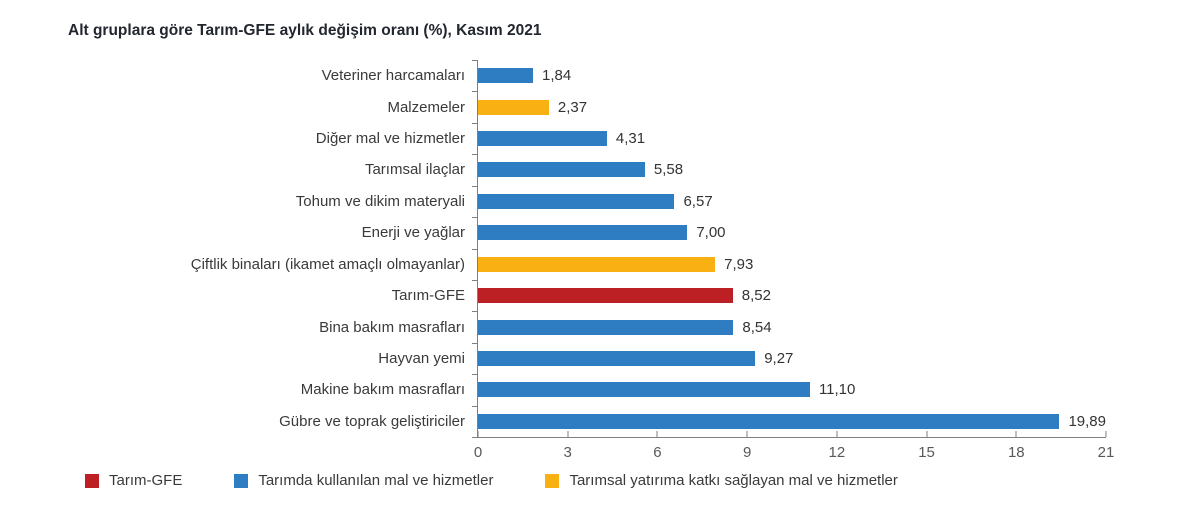 This screenshot has width=1200, height=532. I want to click on x-tick-label: 18, so click(1016, 452).